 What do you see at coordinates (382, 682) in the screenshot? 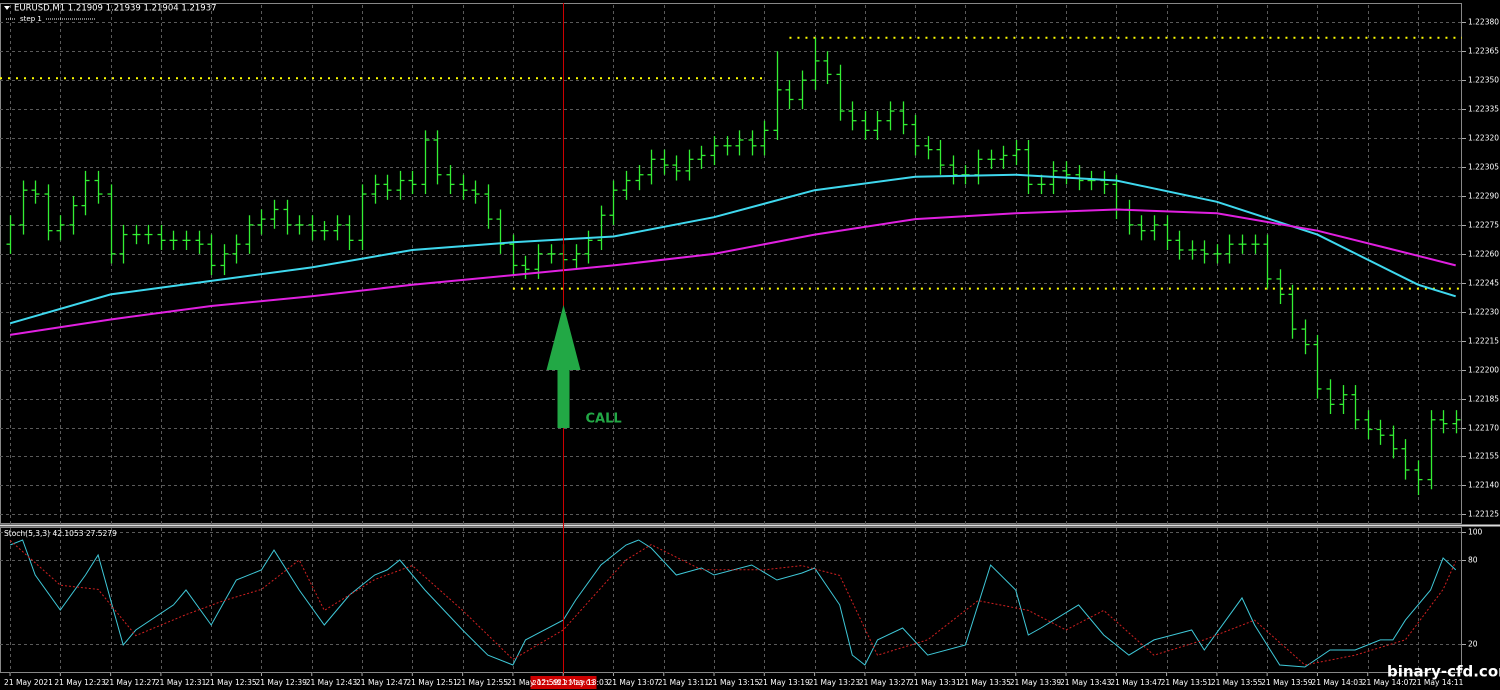
I see `x-tick-label: 21 May 12:47` at bounding box center [382, 682].